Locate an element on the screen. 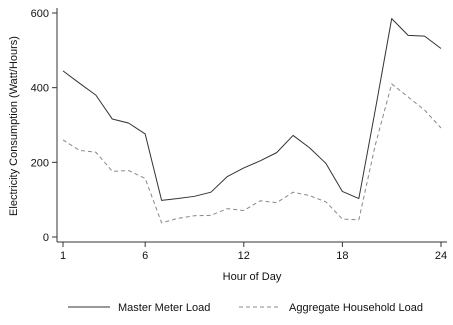  x-axis-label: Hour of Day is located at coordinates (252, 277).